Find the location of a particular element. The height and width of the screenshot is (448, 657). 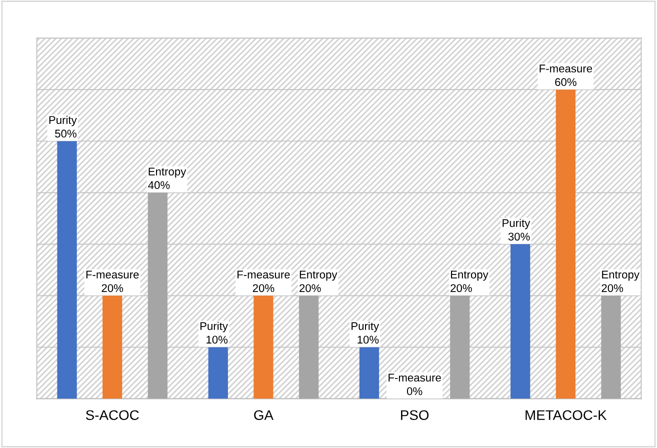

series-label: Purity is located at coordinates (214, 327).